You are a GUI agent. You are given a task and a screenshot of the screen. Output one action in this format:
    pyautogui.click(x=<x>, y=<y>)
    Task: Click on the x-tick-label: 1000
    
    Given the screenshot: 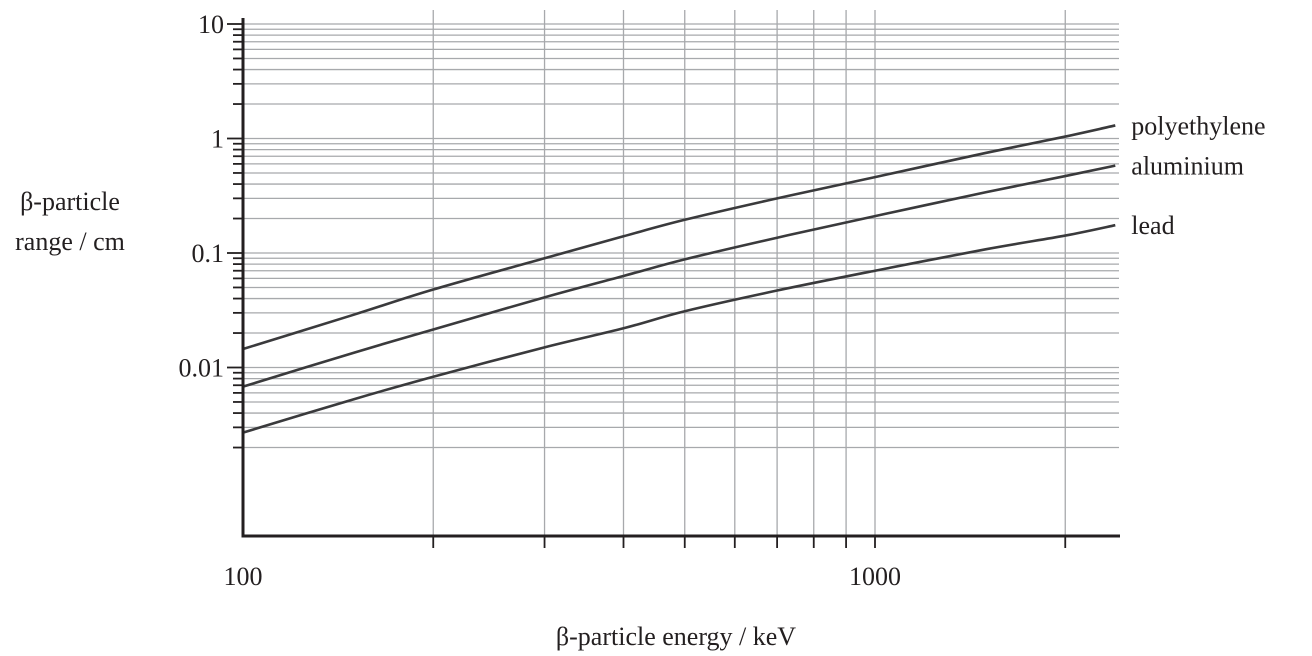 What is the action you would take?
    pyautogui.click(x=875, y=576)
    